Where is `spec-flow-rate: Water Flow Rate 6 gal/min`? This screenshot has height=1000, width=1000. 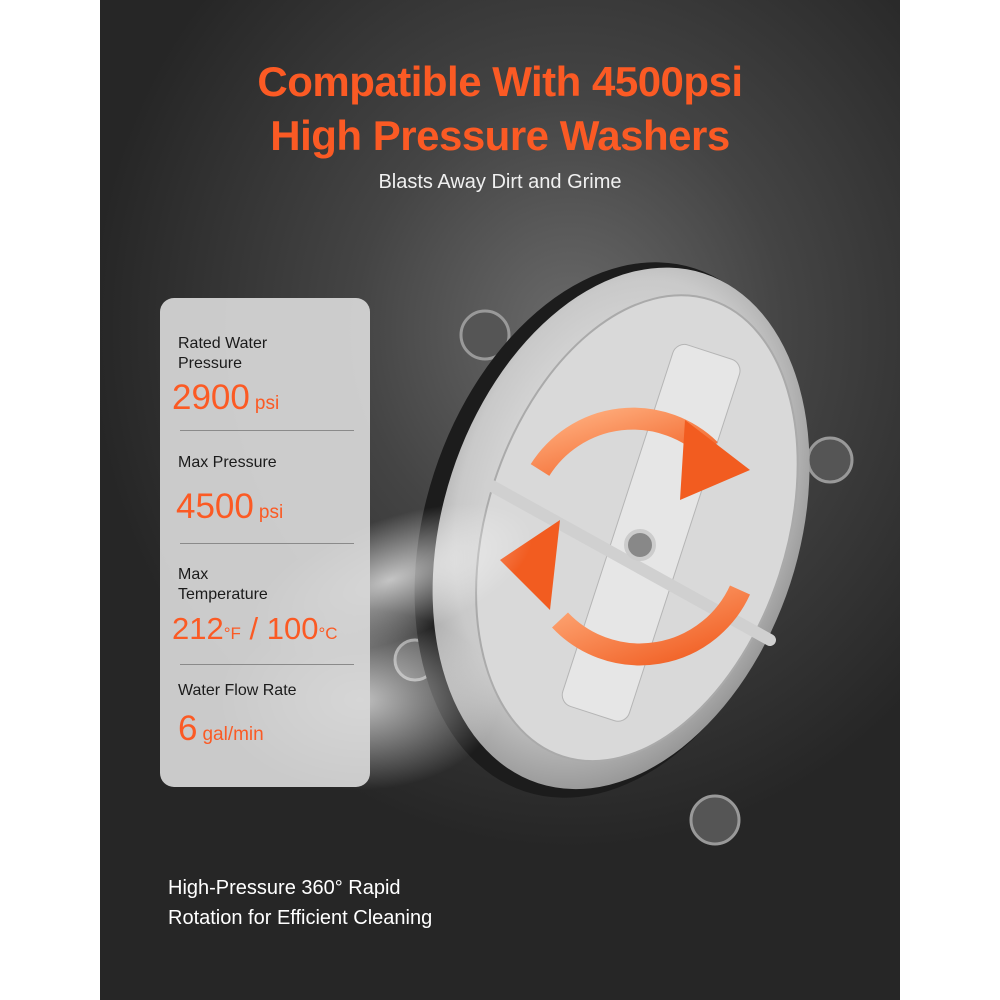
spec-flow-rate: Water Flow Rate 6 gal/min is located at coordinates (268, 718).